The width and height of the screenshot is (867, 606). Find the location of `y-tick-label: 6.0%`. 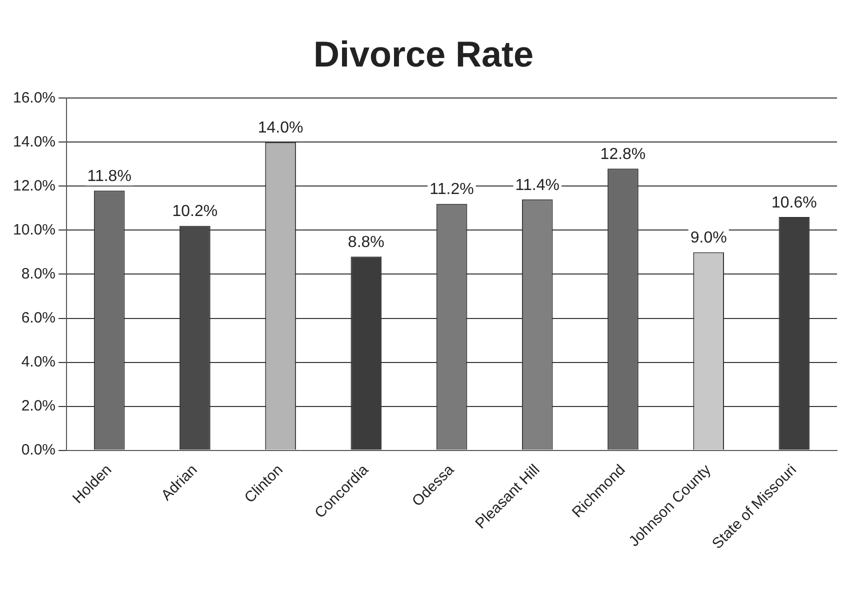

y-tick-label: 6.0% is located at coordinates (38, 317).